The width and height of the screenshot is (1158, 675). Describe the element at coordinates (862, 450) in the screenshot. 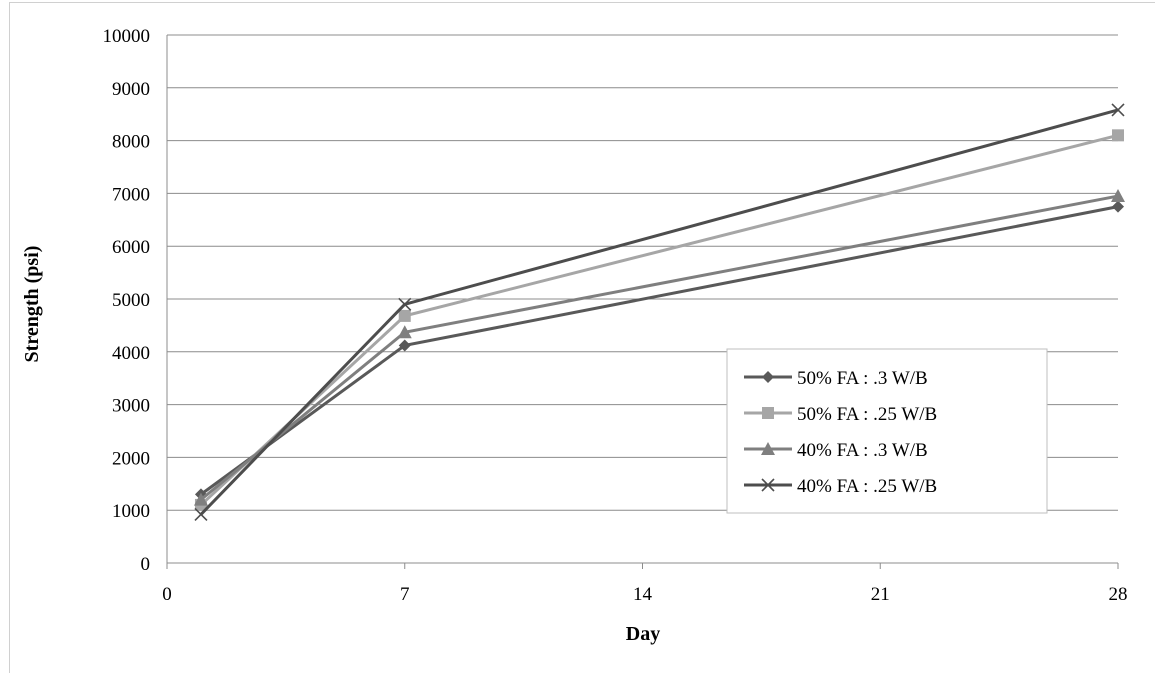

I see `legend-label: 40% FA : .3 W/B` at that location.